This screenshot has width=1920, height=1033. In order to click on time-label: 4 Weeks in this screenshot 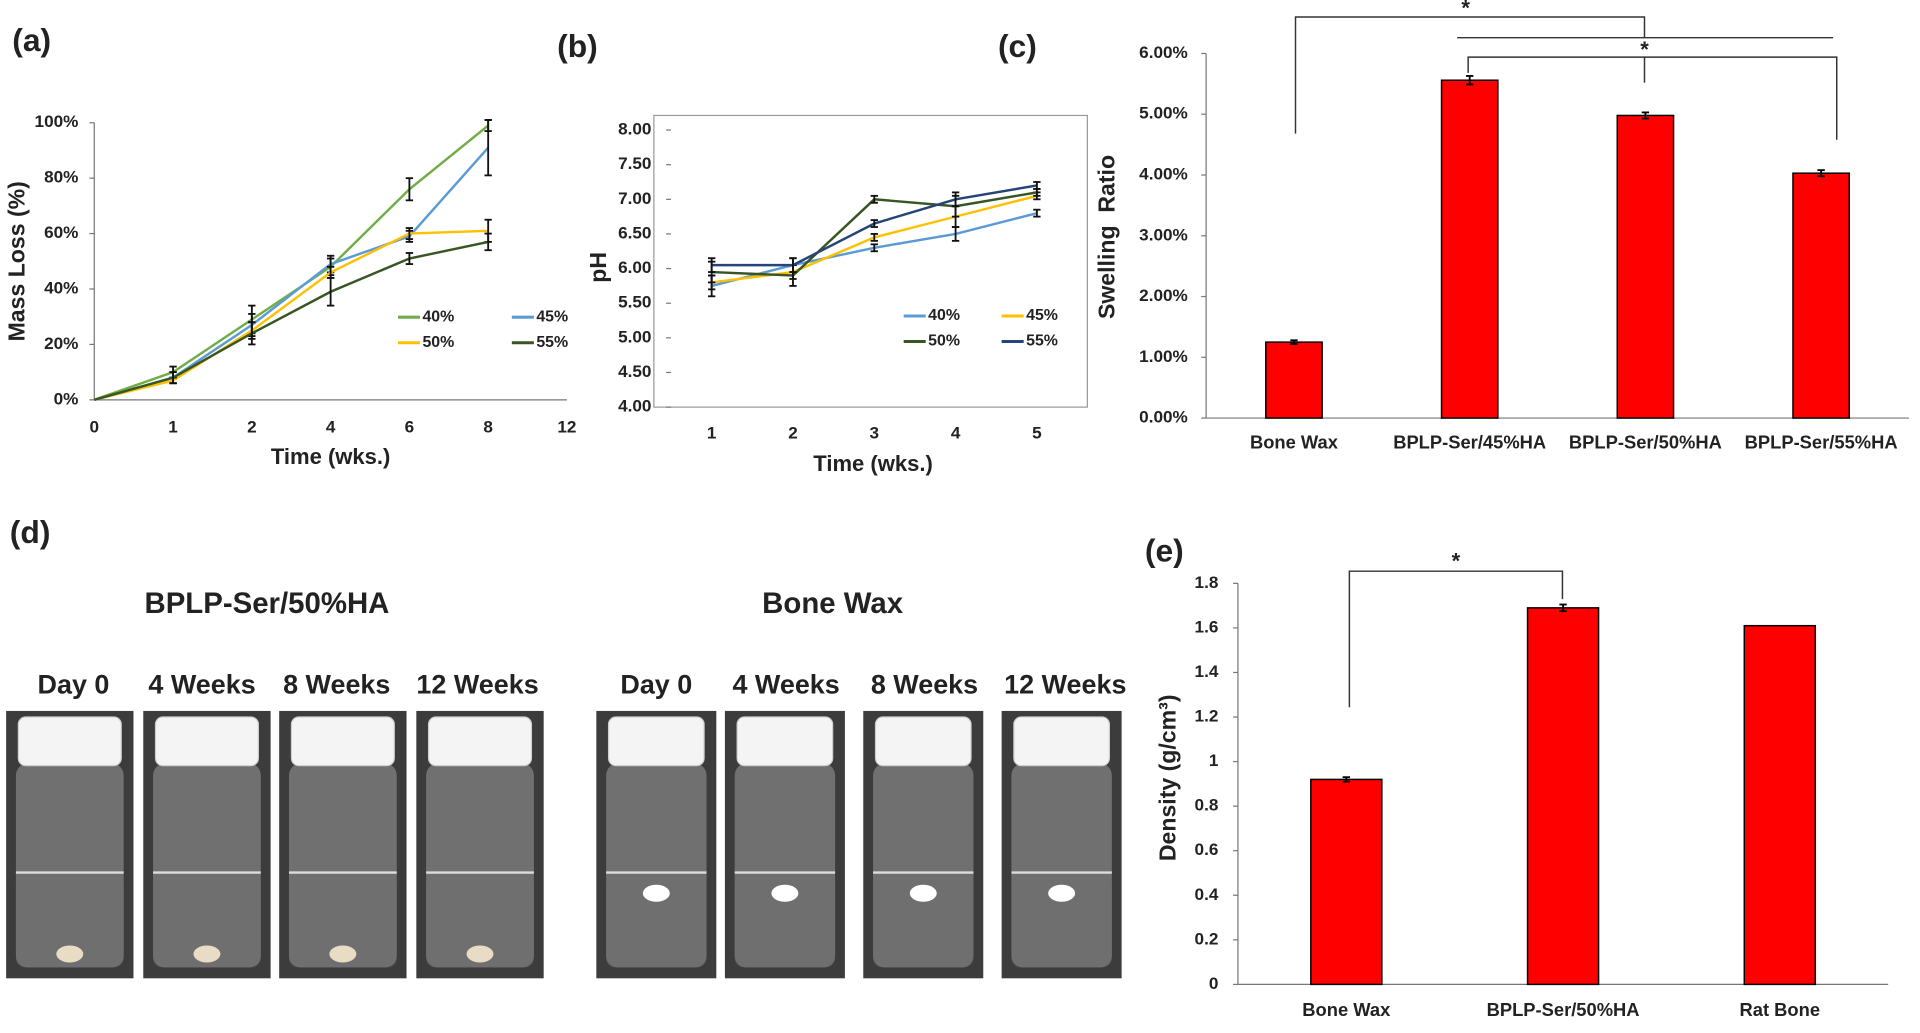, I will do `click(785, 685)`.